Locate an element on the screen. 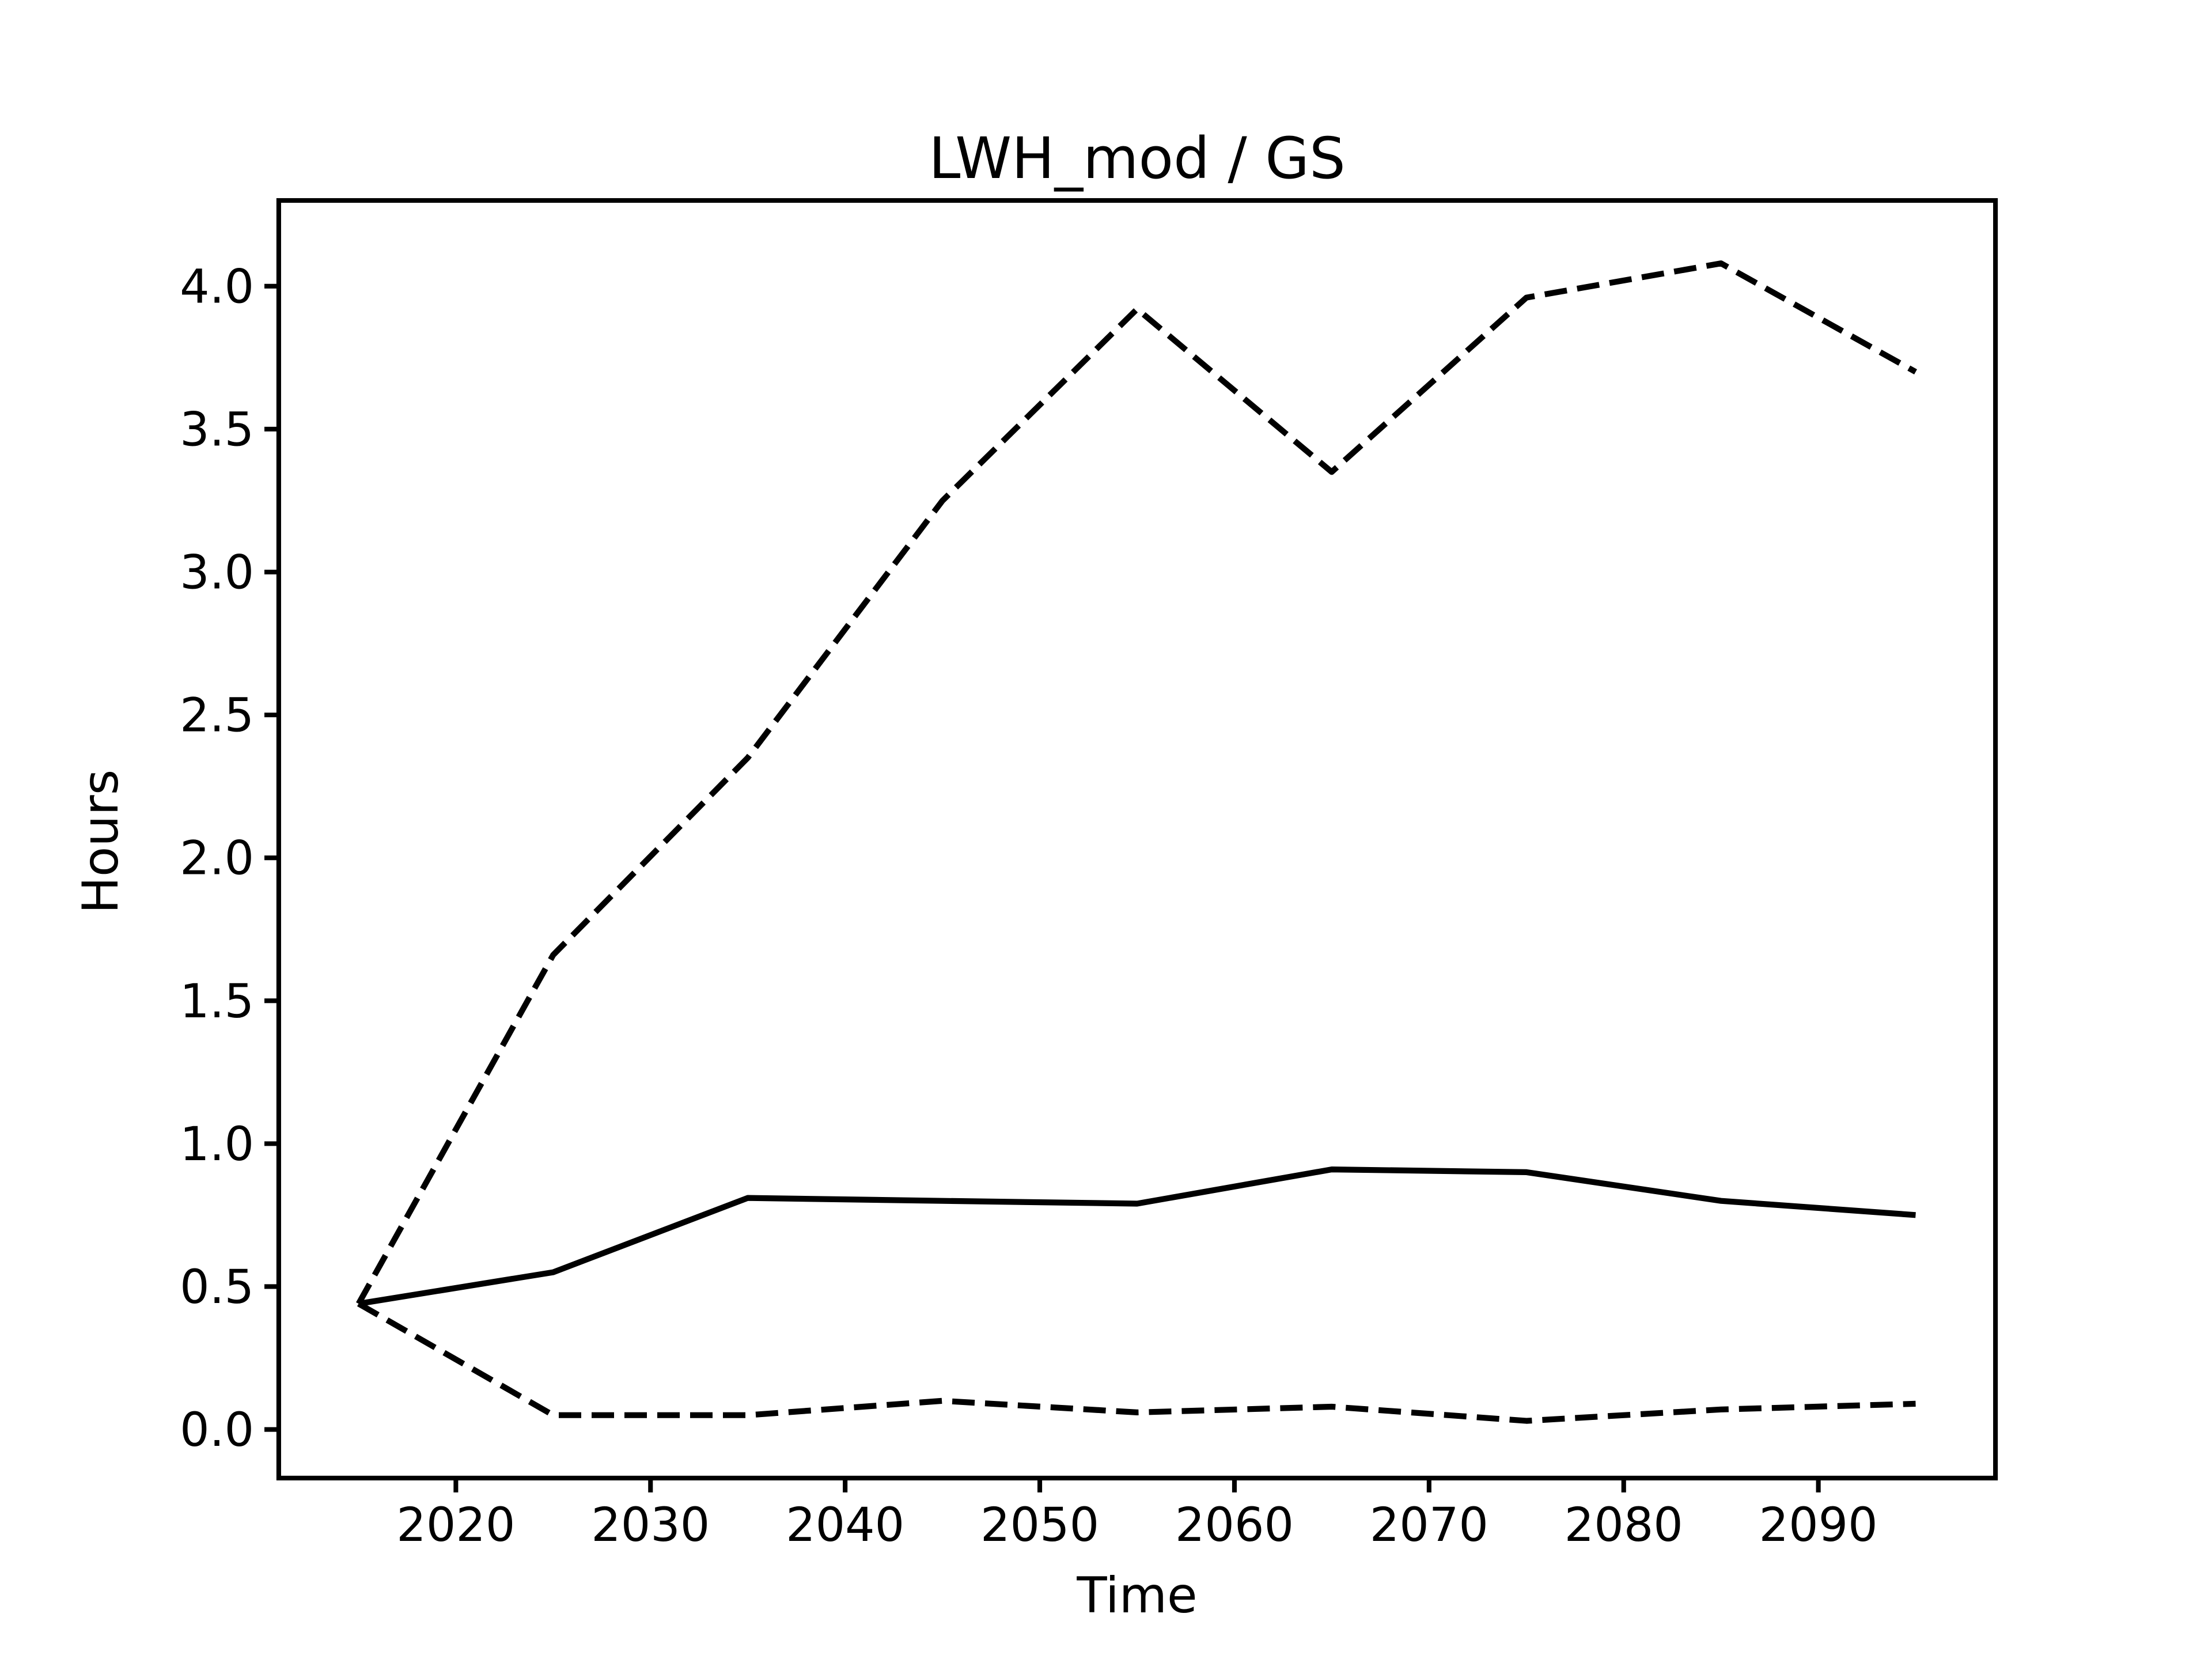 The height and width of the screenshot is (1659, 2212). x-tick-label: 2070 is located at coordinates (1429, 1525).